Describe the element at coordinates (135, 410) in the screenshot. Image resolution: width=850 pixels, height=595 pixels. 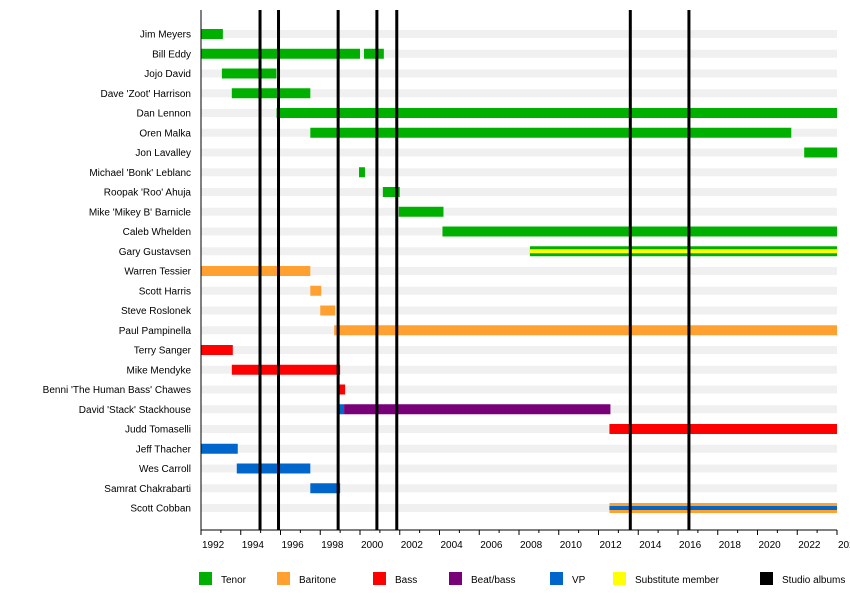
I see `member-label: David 'Stack' Stackhouse` at that location.